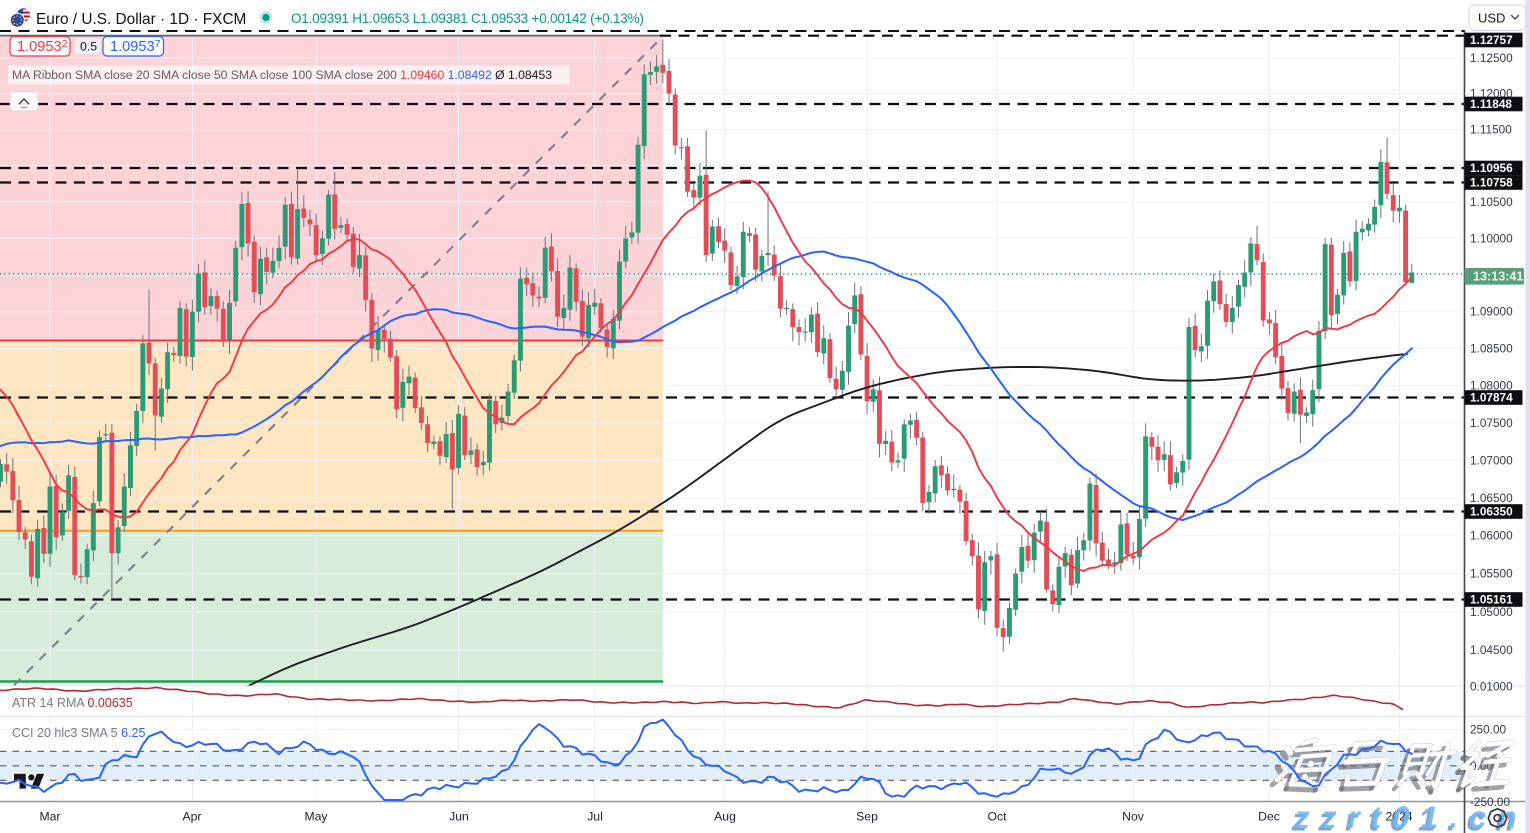 The width and height of the screenshot is (1530, 833). What do you see at coordinates (88, 47) in the screenshot?
I see `svg-text: 0.5` at bounding box center [88, 47].